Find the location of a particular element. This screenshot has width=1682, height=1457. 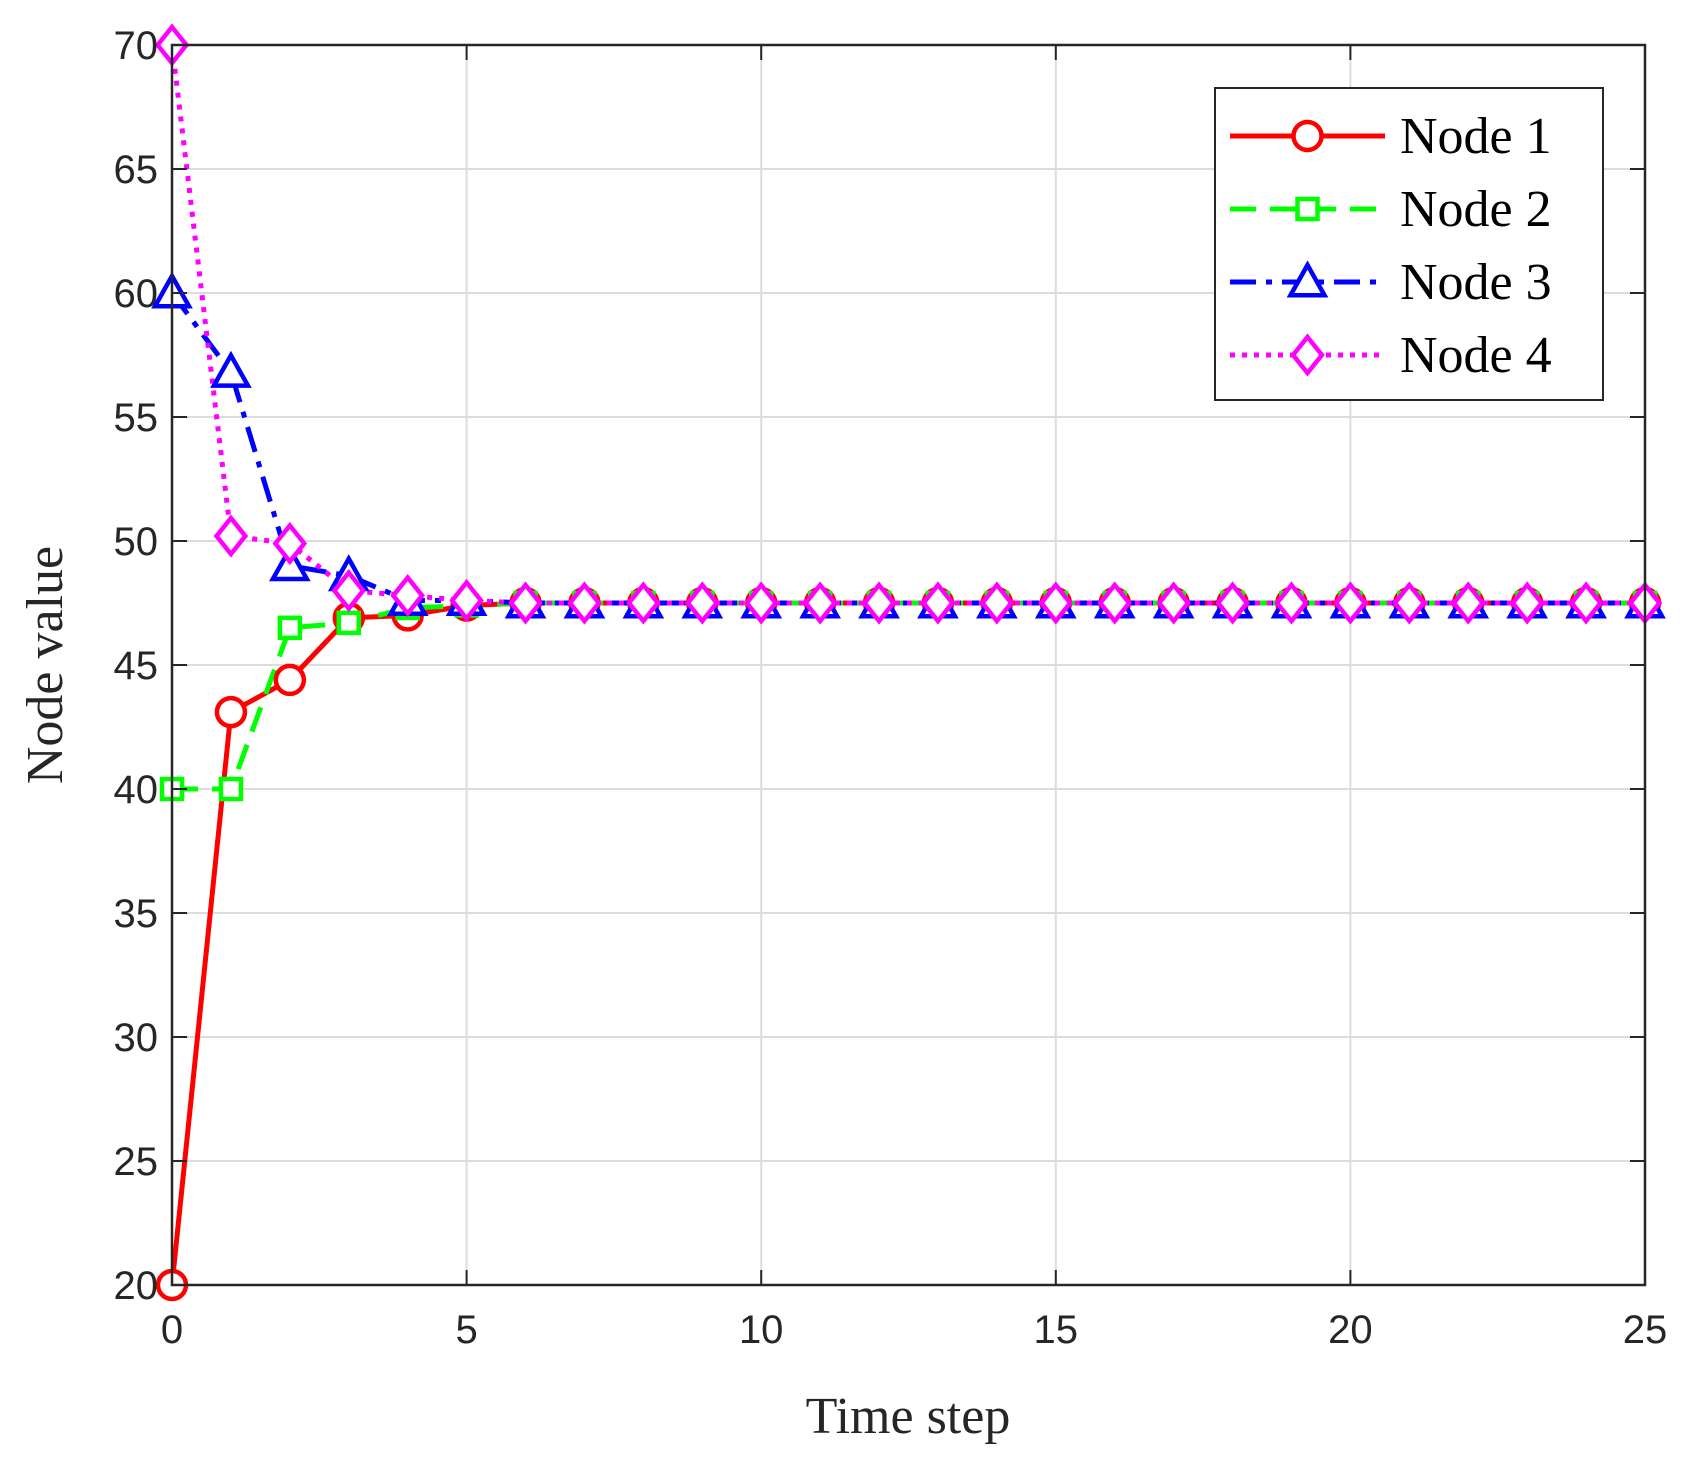

x-tick-label: 15 is located at coordinates (1056, 1330).